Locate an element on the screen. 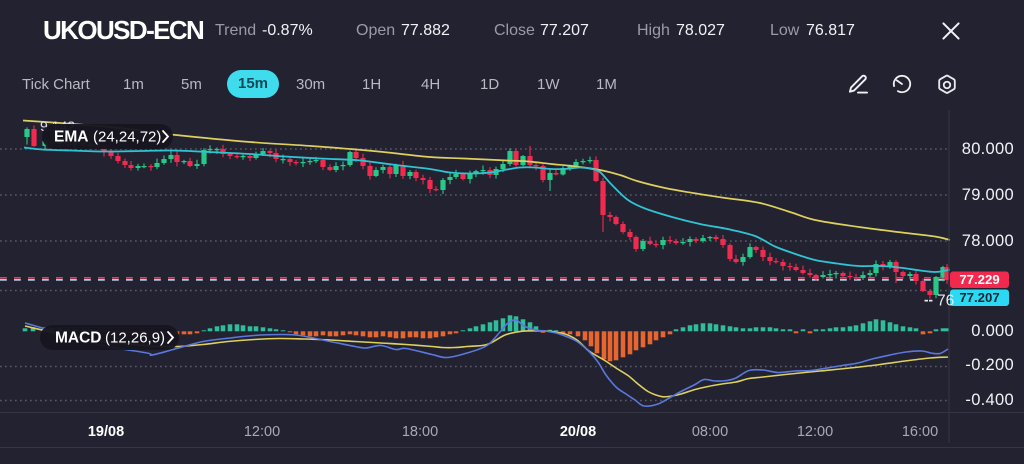 This screenshot has width=1024, height=464. svg-text: MACD is located at coordinates (78, 338).